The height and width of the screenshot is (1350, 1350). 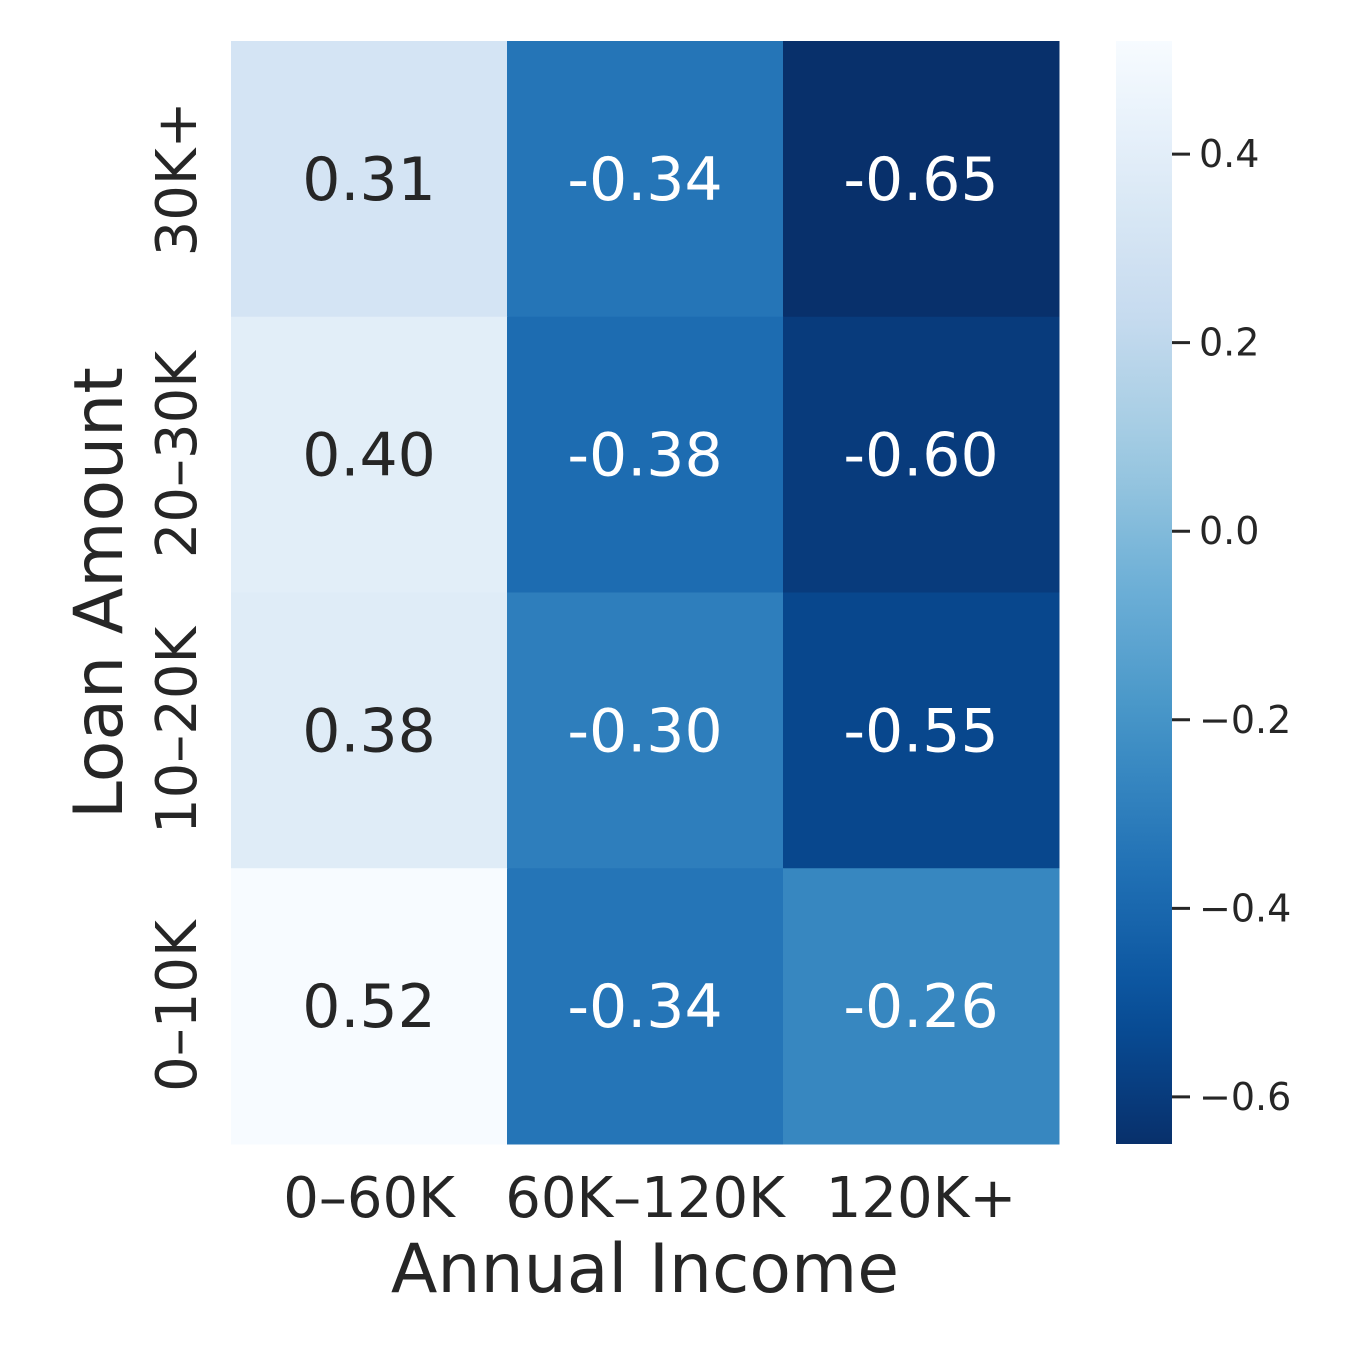 I want to click on cell-value-label: 0.40, so click(x=369, y=456).